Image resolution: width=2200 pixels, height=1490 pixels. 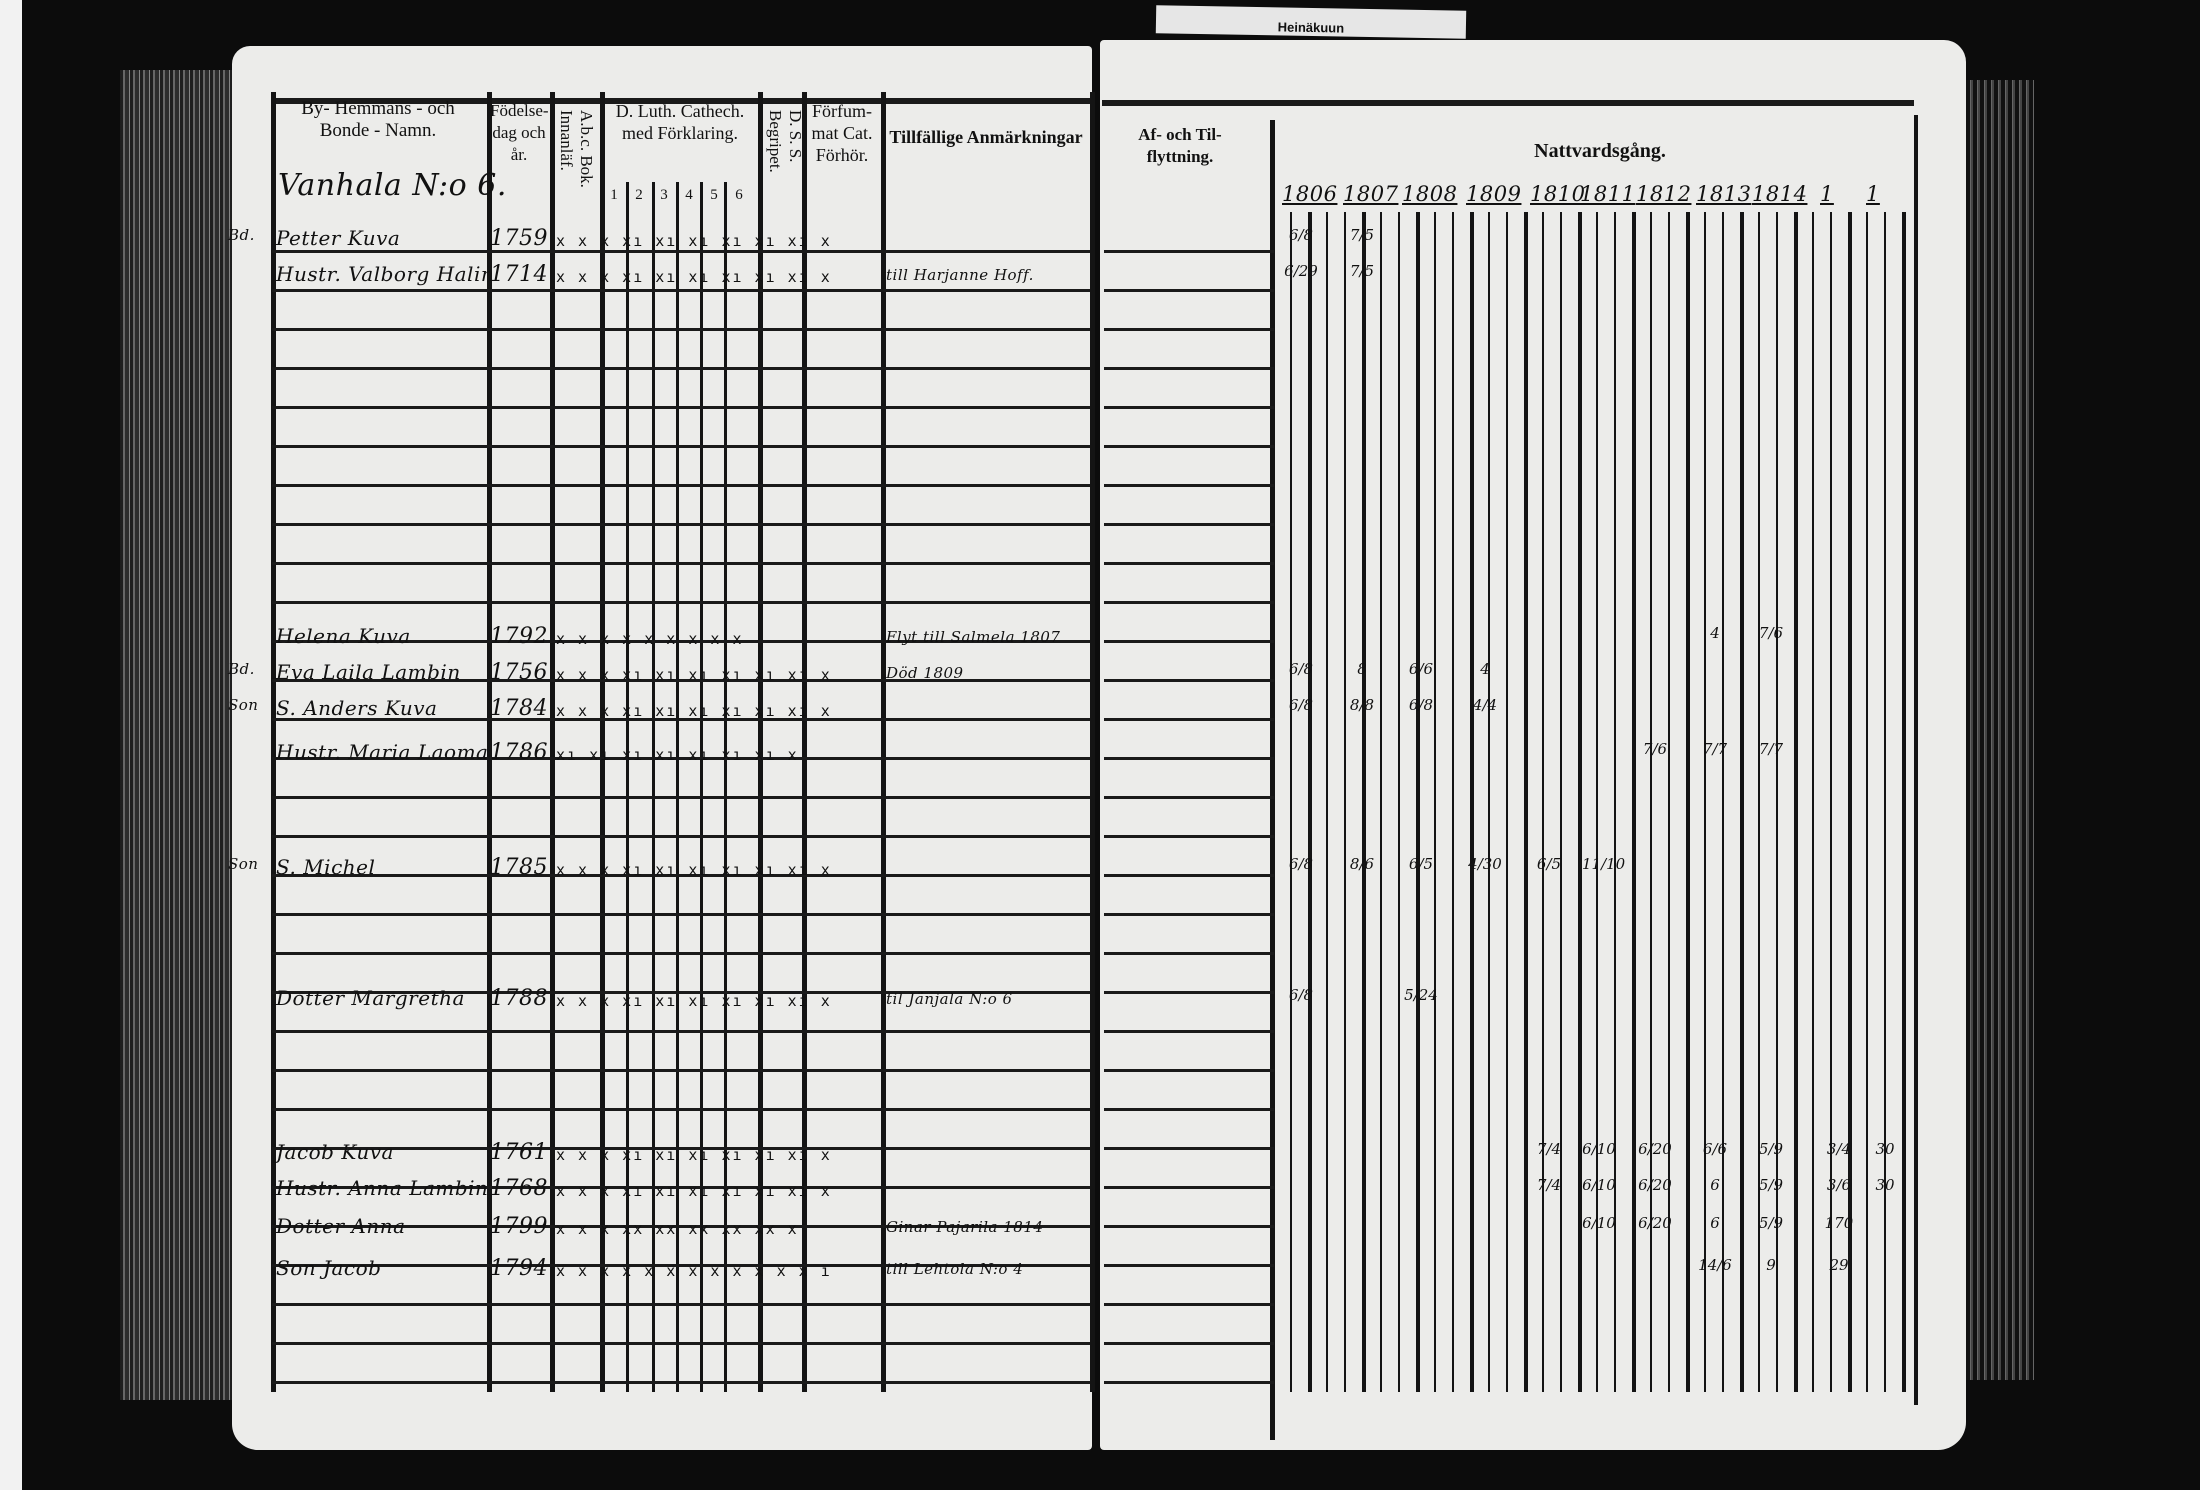 I want to click on communion-entry: 30, so click(x=1885, y=1149).